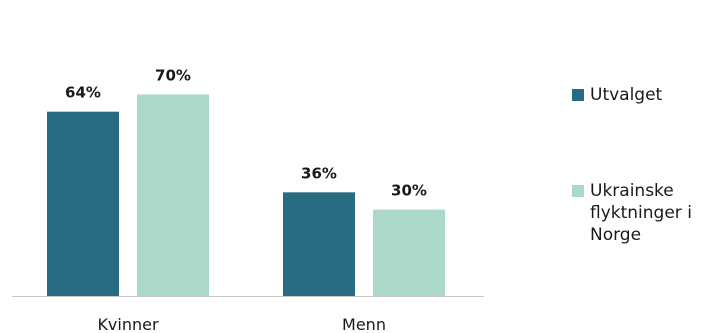  What do you see at coordinates (241, 324) in the screenshot?
I see `category-labels-group: Kvinner Menn` at bounding box center [241, 324].